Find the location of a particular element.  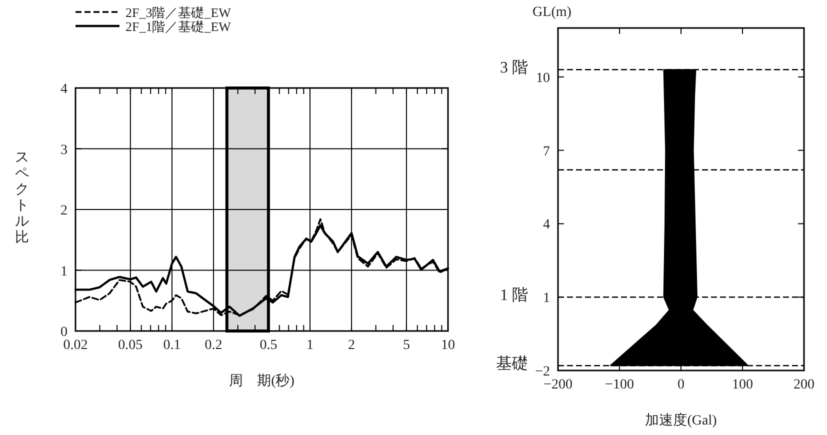

y-tick-label: 7 is located at coordinates (546, 152).